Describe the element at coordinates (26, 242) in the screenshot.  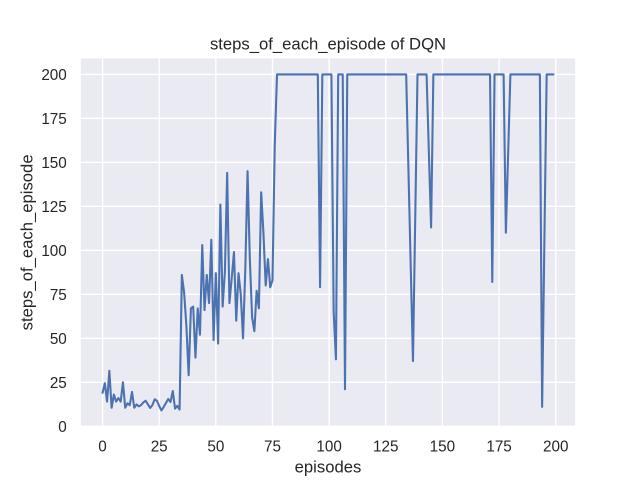
I see `svg-text: steps_of_each_episode` at that location.